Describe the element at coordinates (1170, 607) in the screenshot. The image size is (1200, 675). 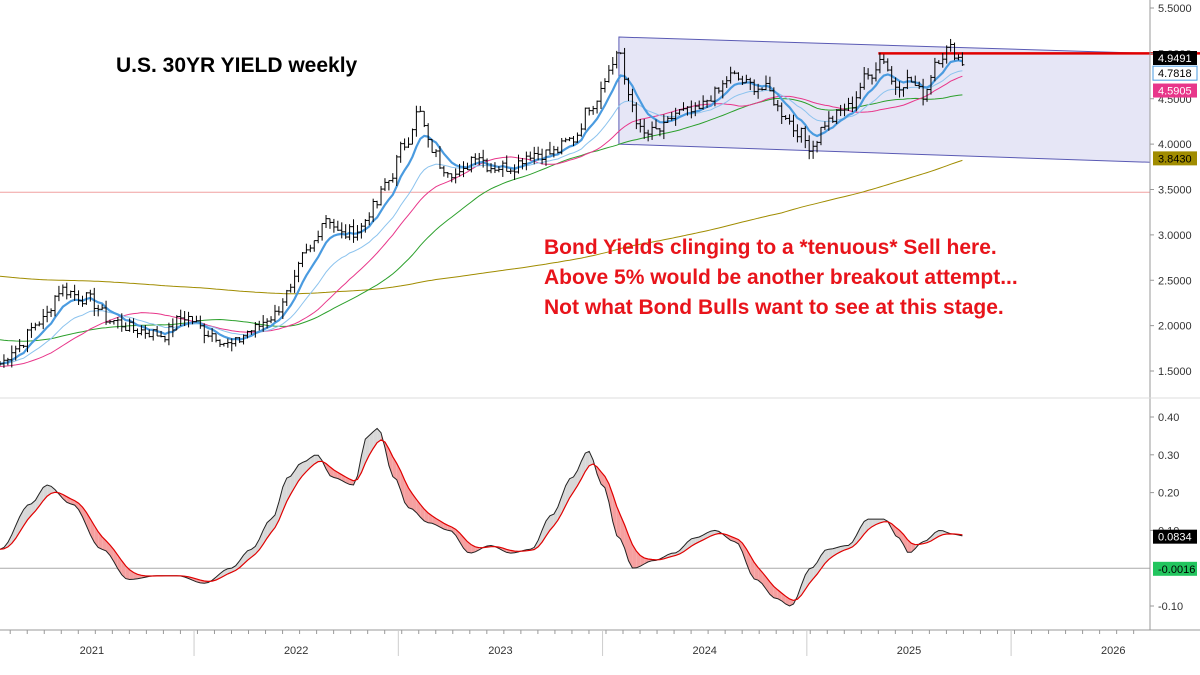
I see `osc-y-tick-label: -0.10` at that location.